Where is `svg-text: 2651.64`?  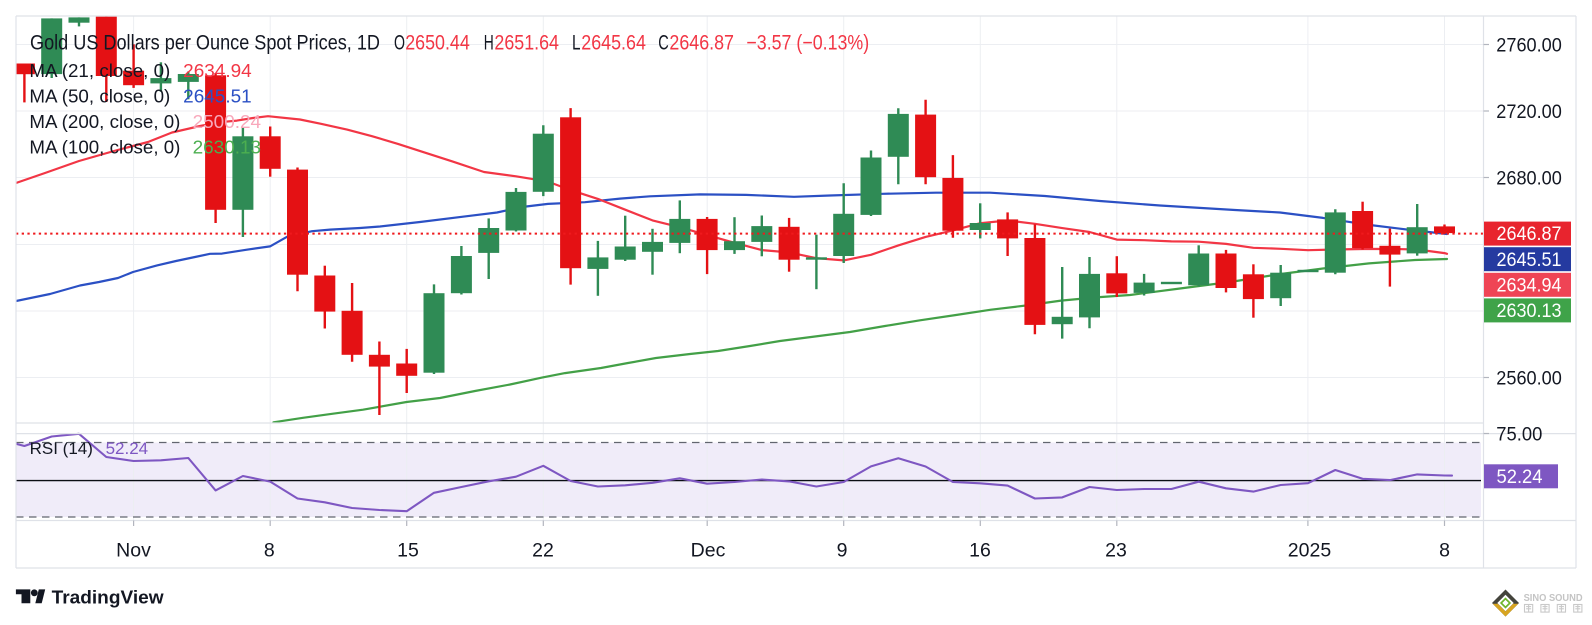 svg-text: 2651.64 is located at coordinates (526, 43).